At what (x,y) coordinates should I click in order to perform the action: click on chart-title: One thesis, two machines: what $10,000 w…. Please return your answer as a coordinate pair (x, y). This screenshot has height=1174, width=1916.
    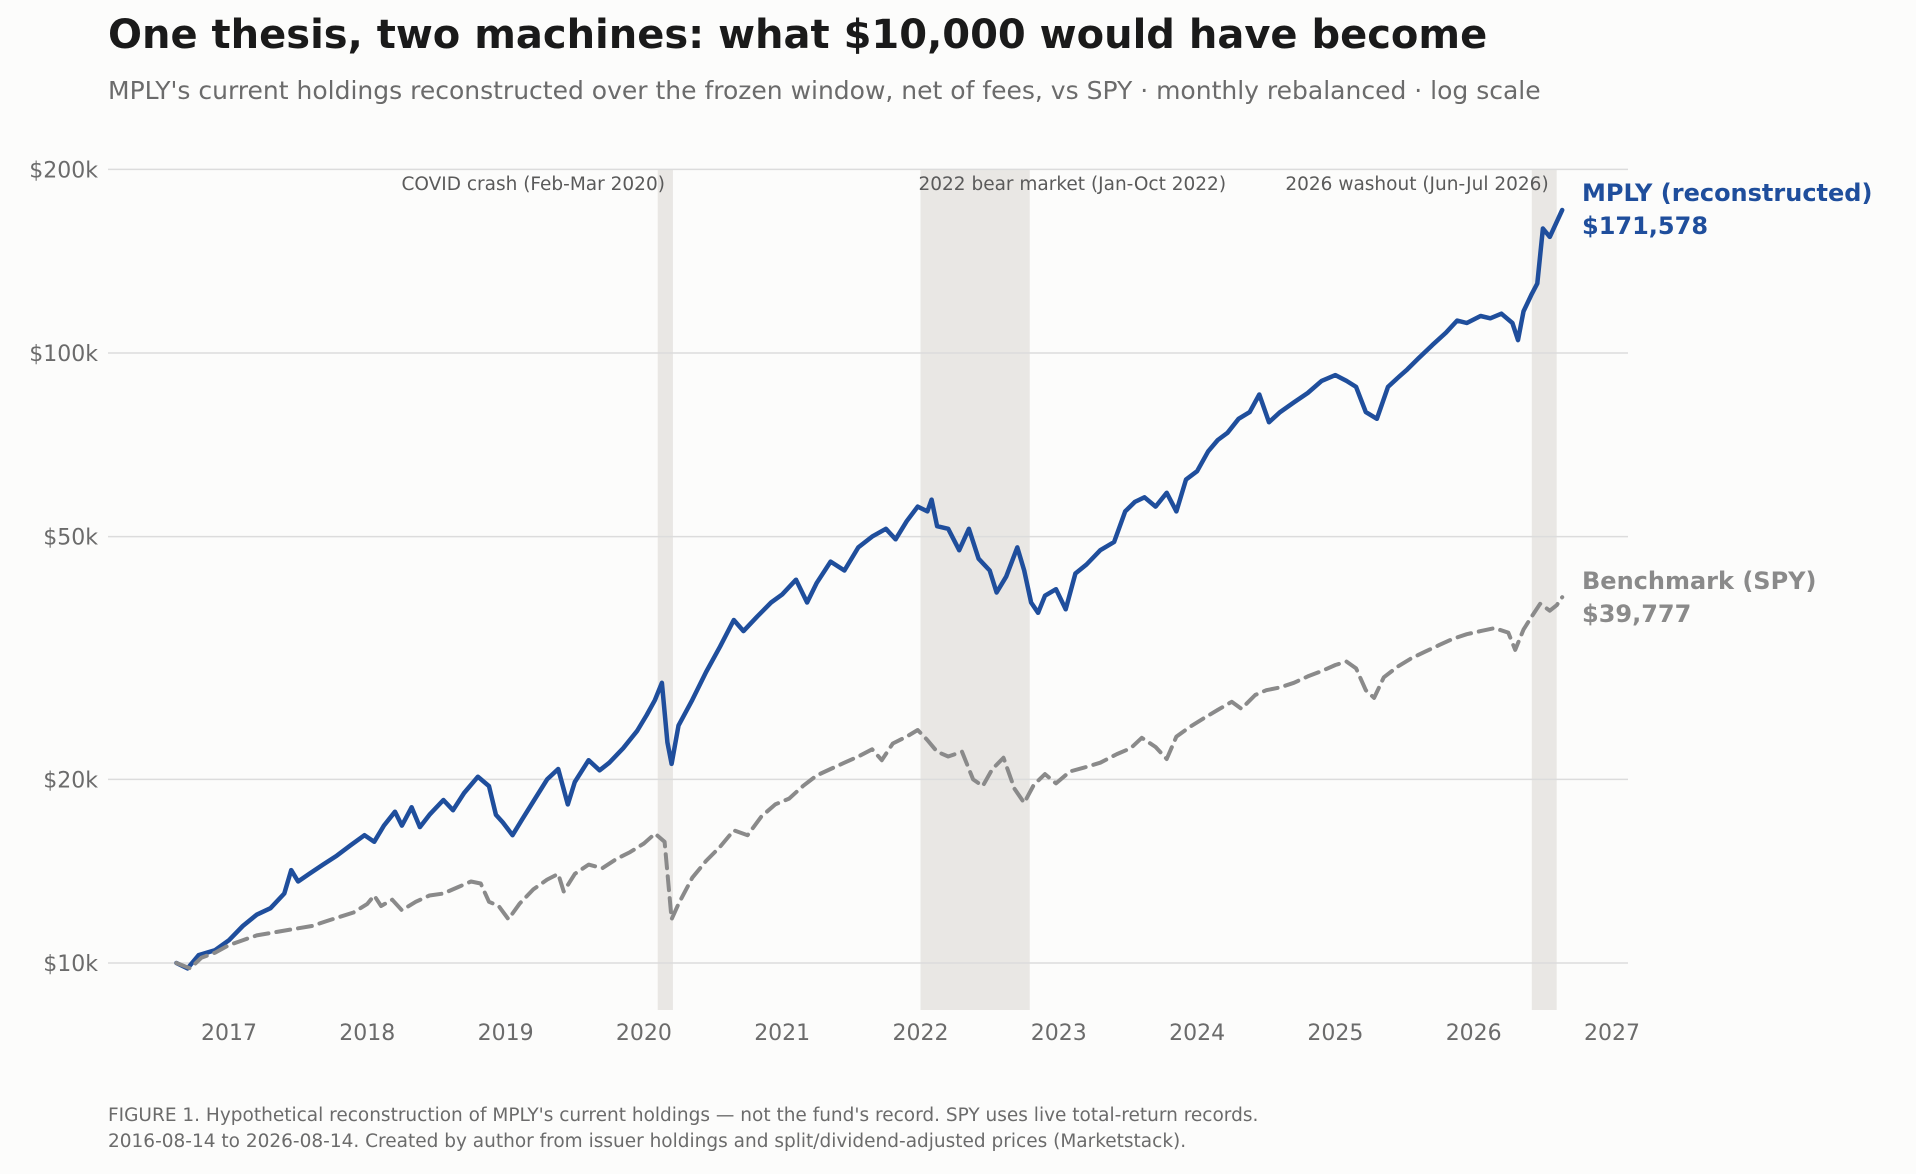
    Looking at the image, I should click on (798, 35).